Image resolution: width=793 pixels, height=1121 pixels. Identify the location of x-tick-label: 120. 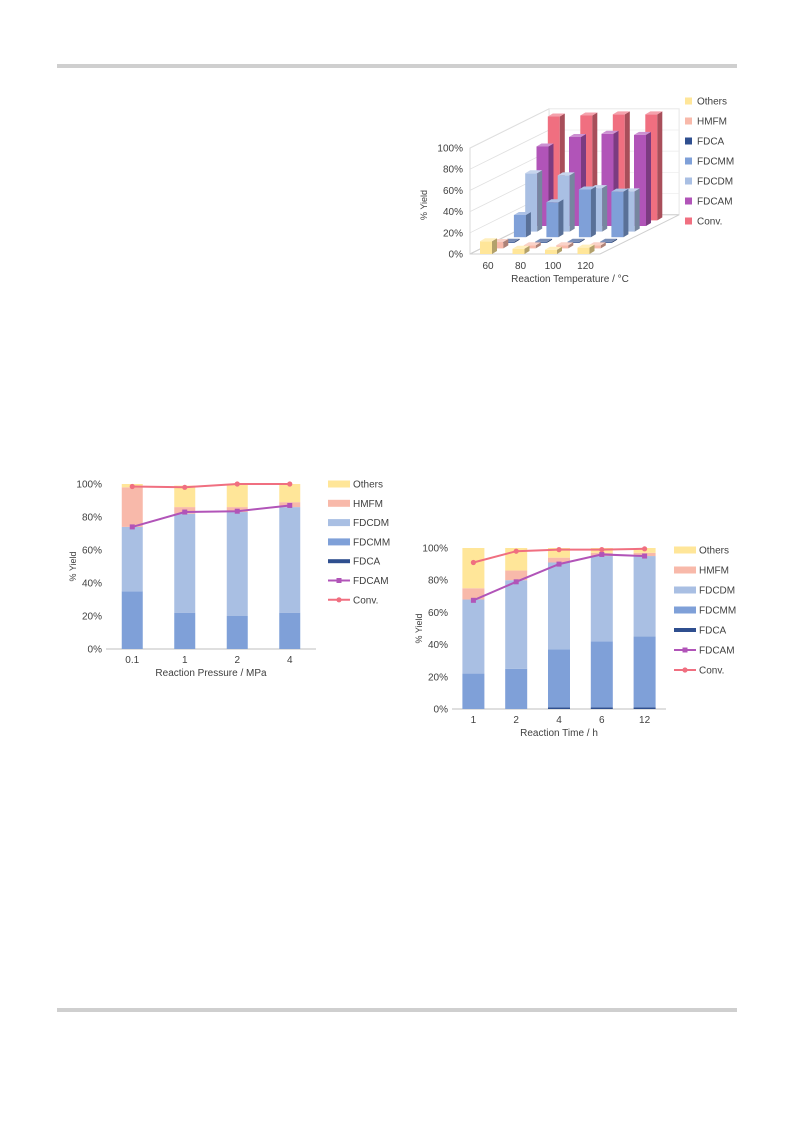
(585, 266).